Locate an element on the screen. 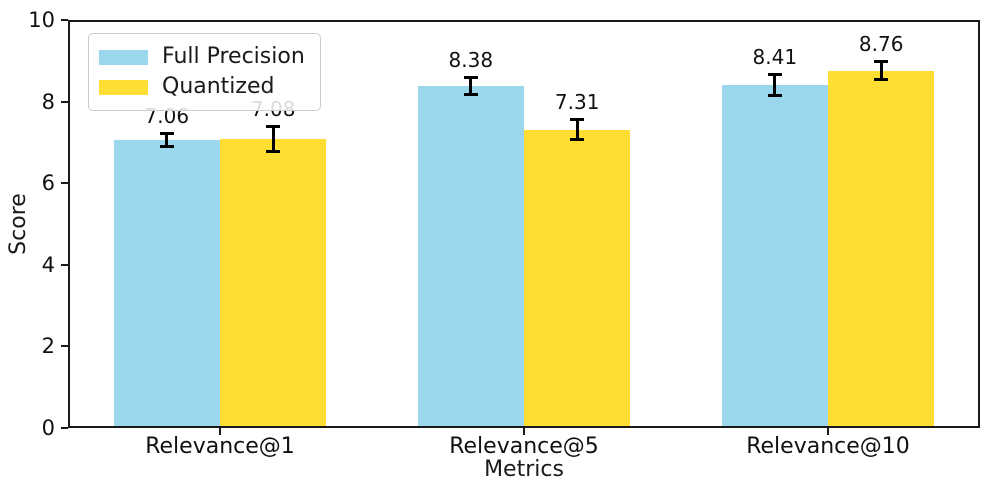 This screenshot has height=498, width=996. legend-item-full-precision: Full Precision is located at coordinates (202, 57).